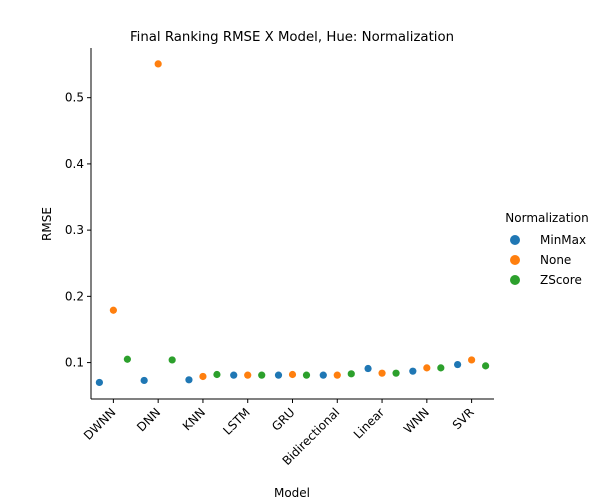 The width and height of the screenshot is (607, 504). What do you see at coordinates (158, 64) in the screenshot?
I see `data-point-none-dnn` at bounding box center [158, 64].